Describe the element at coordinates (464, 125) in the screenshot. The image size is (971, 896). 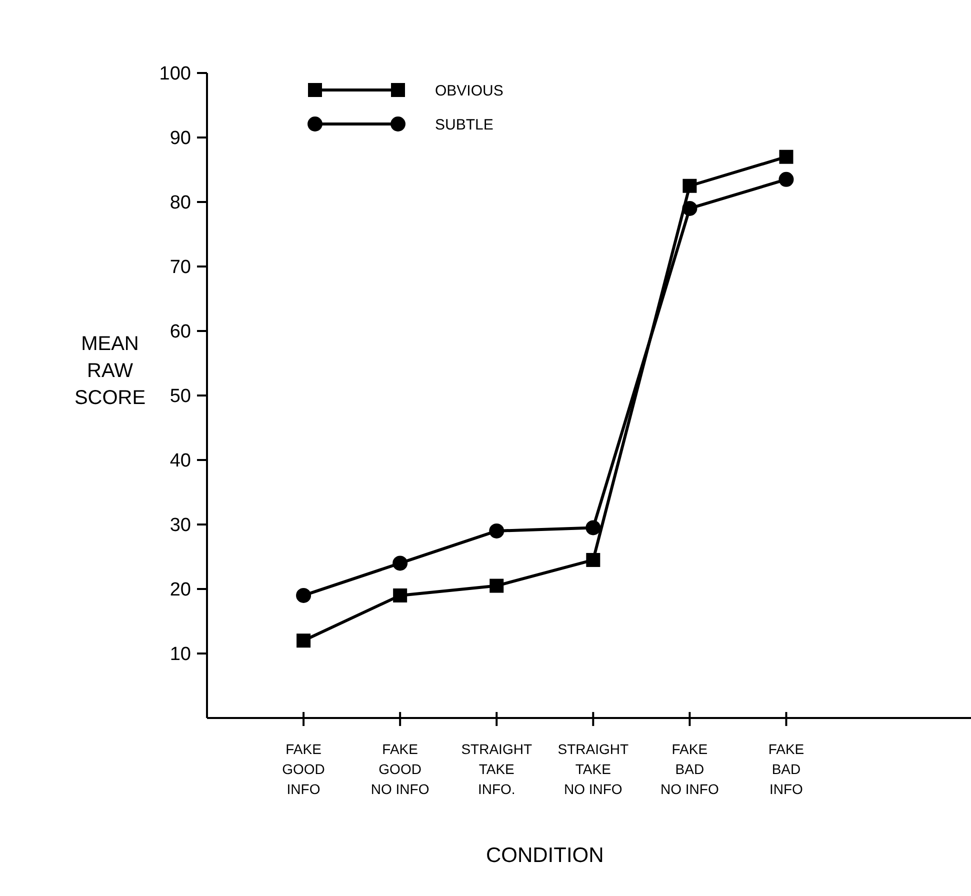
I see `legend-label: SUBTLE` at that location.